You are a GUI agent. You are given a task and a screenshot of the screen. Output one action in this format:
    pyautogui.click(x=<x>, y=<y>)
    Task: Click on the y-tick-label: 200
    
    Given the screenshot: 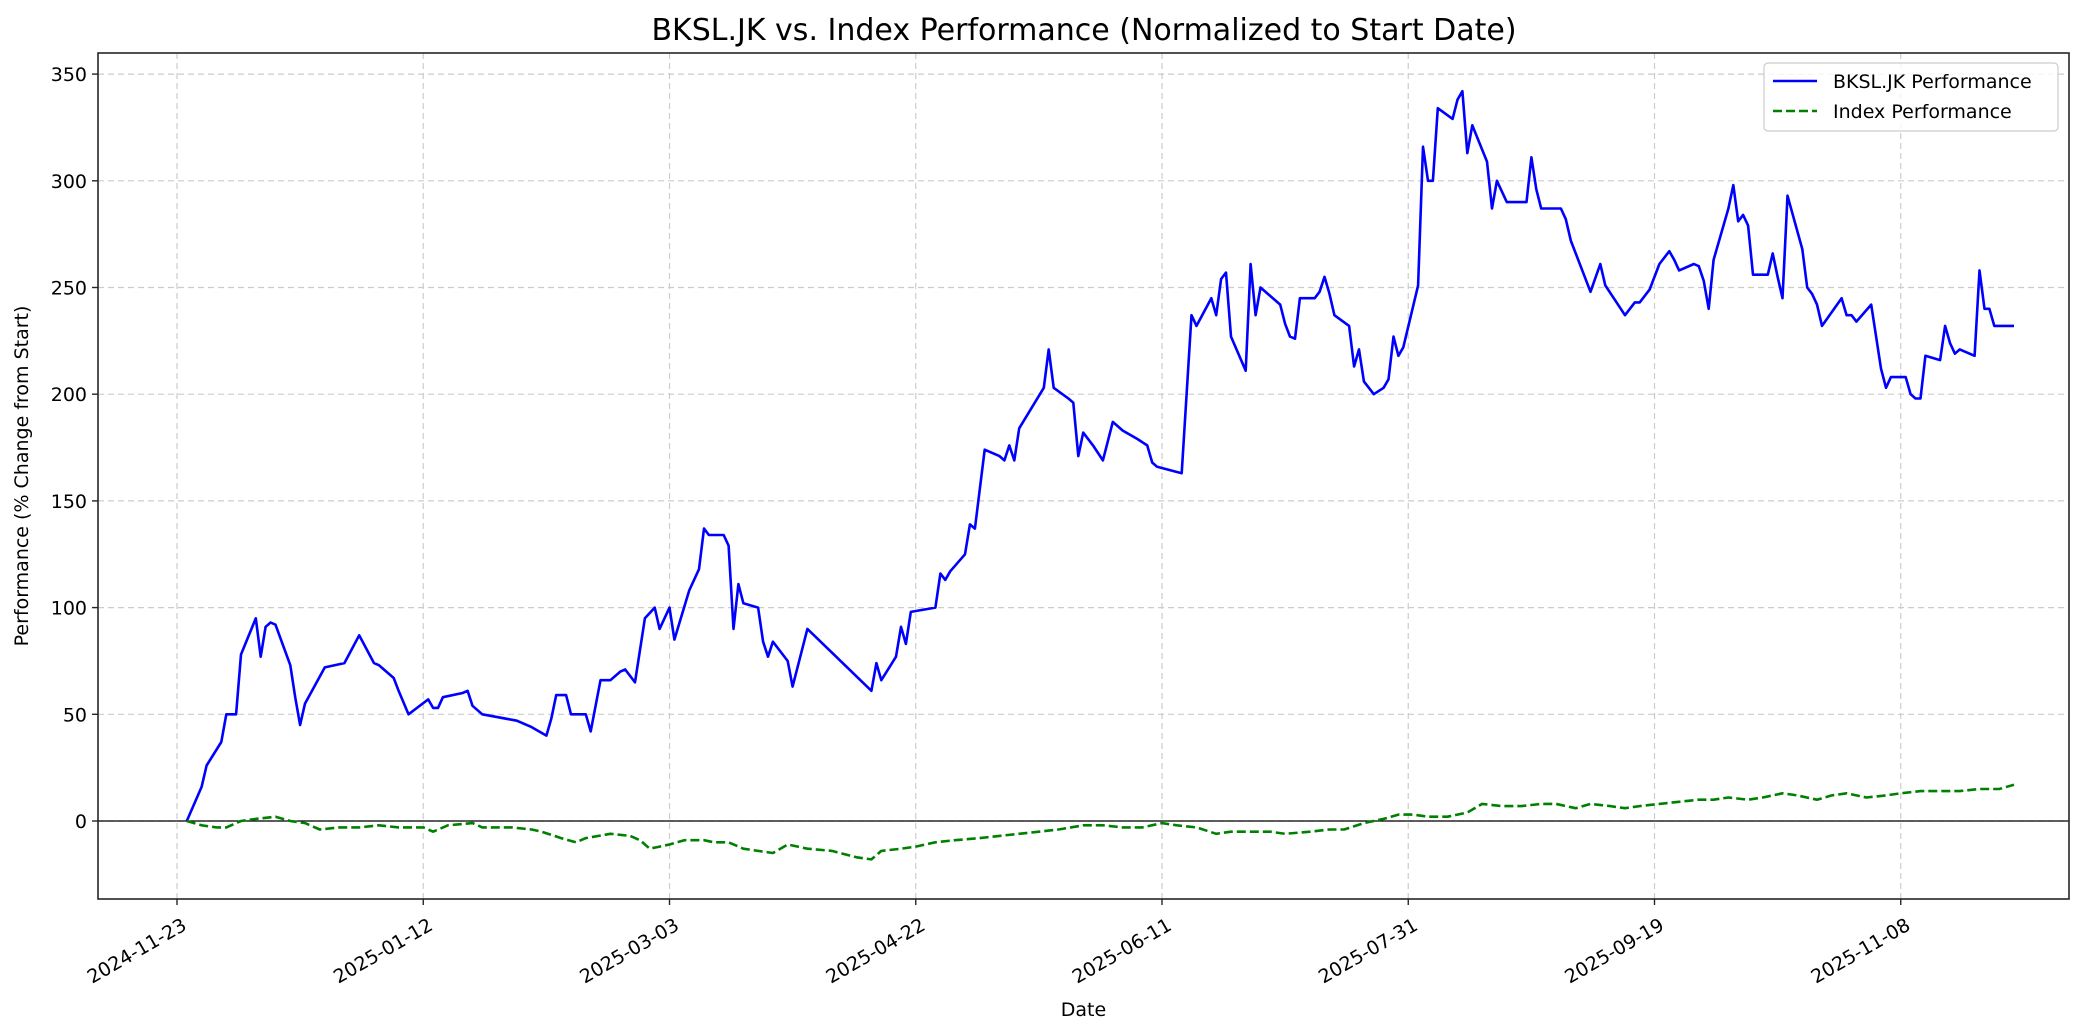 What is the action you would take?
    pyautogui.click(x=69, y=395)
    